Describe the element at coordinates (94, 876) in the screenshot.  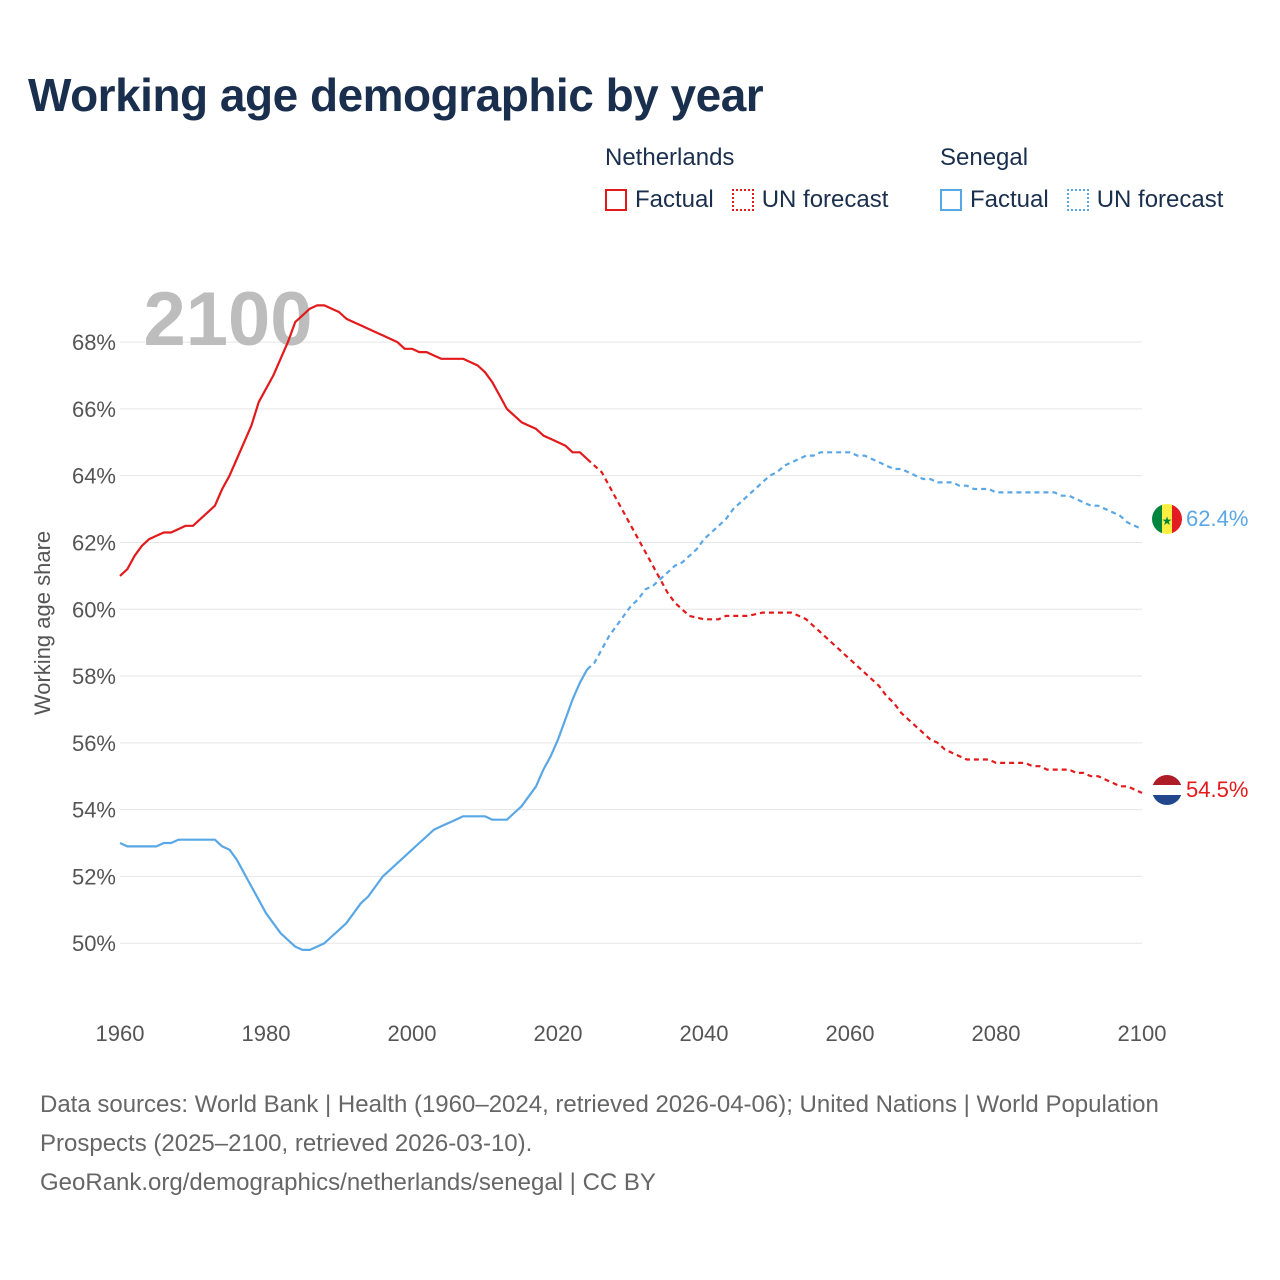
I see `y-tick-label: 52%` at that location.